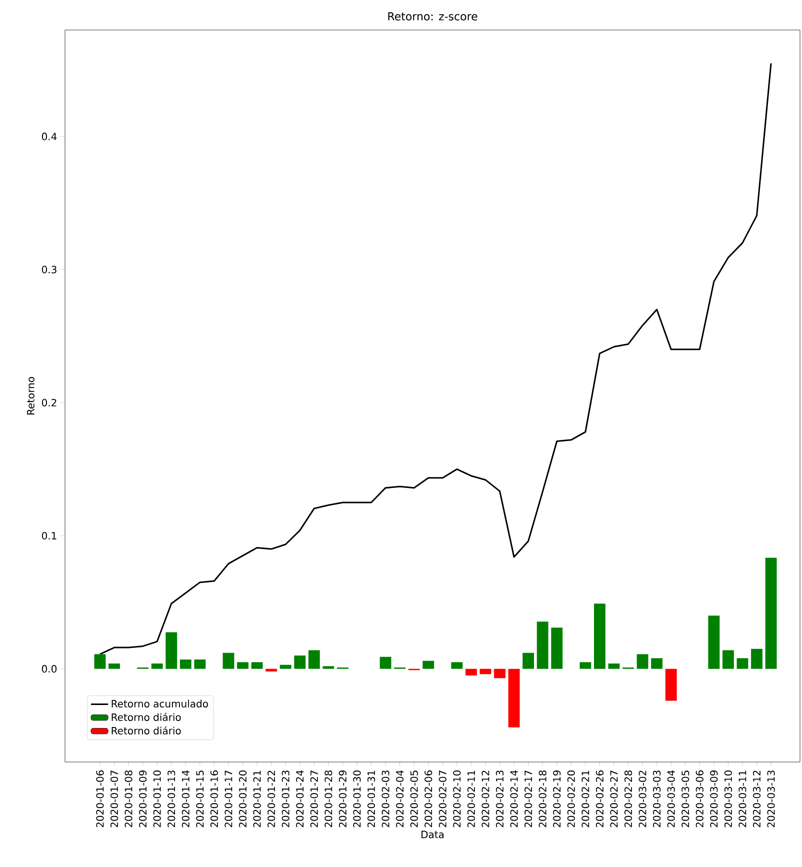  Describe the element at coordinates (671, 799) in the screenshot. I see `x-tick-label: 2020-03-04` at that location.